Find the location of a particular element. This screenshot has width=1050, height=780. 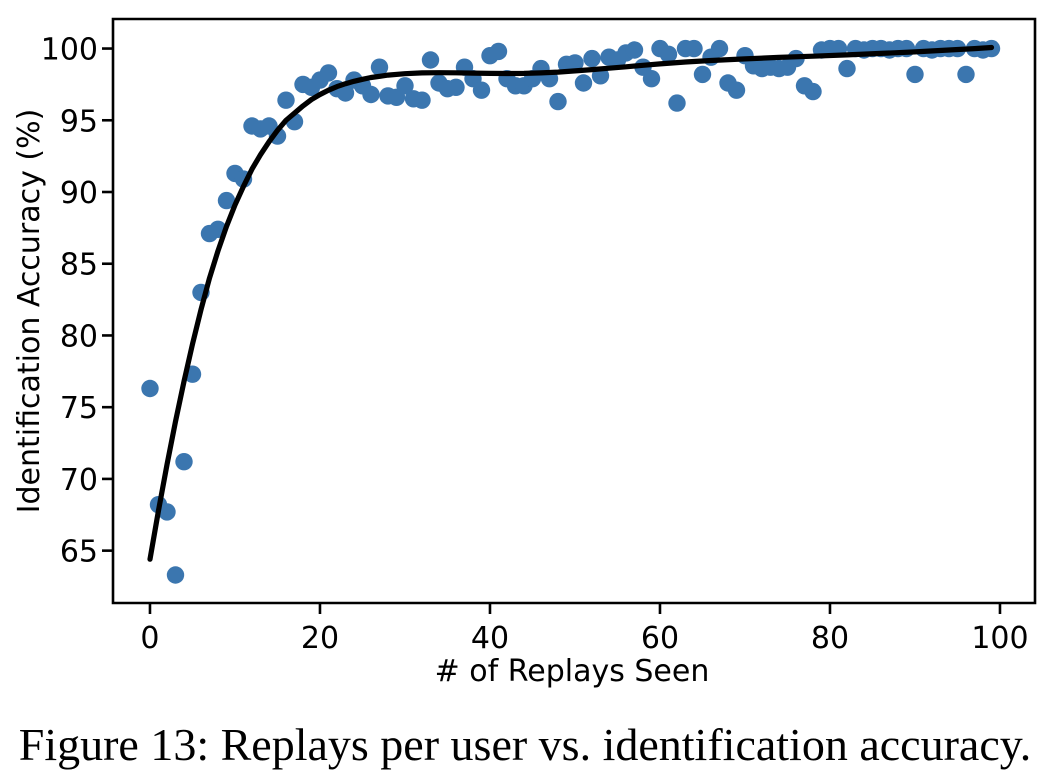

x-axis-tick-label: 40 is located at coordinates (490, 638).